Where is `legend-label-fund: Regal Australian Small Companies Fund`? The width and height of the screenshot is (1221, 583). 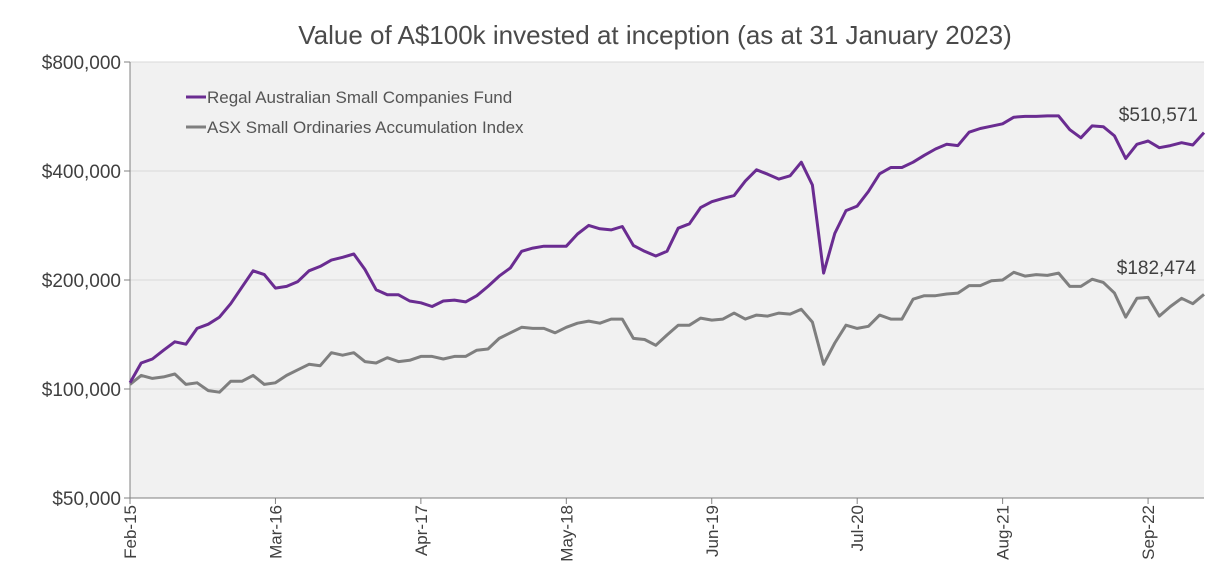 legend-label-fund: Regal Australian Small Companies Fund is located at coordinates (359, 97).